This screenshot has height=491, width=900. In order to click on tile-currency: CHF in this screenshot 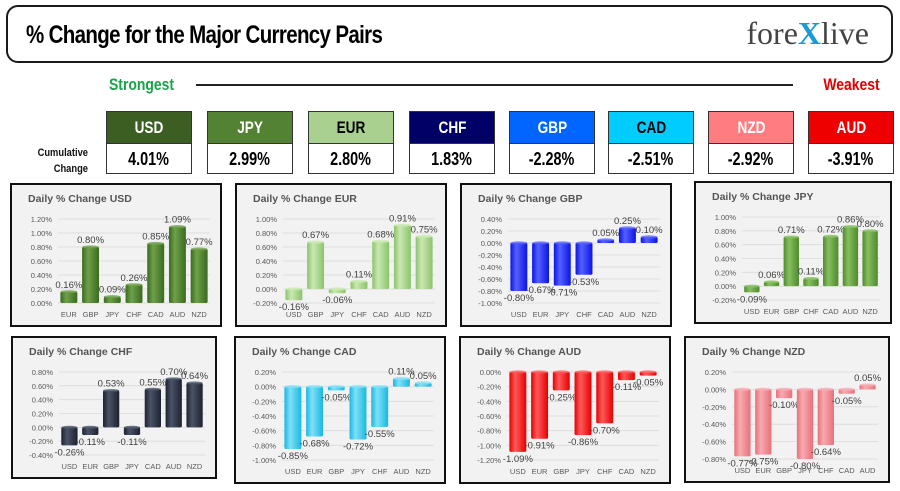, I will do `click(452, 128)`.